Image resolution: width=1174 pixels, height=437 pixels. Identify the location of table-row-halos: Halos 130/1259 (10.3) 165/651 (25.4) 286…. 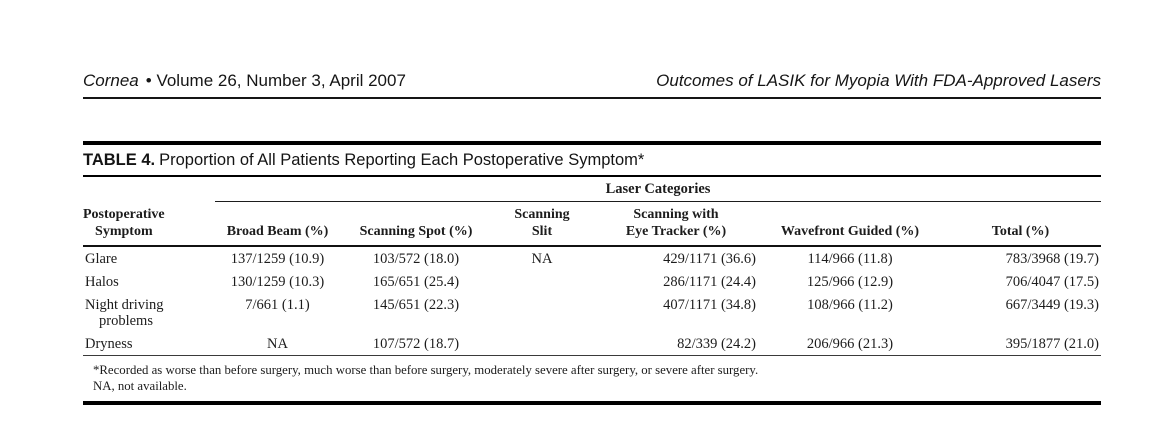
(592, 281).